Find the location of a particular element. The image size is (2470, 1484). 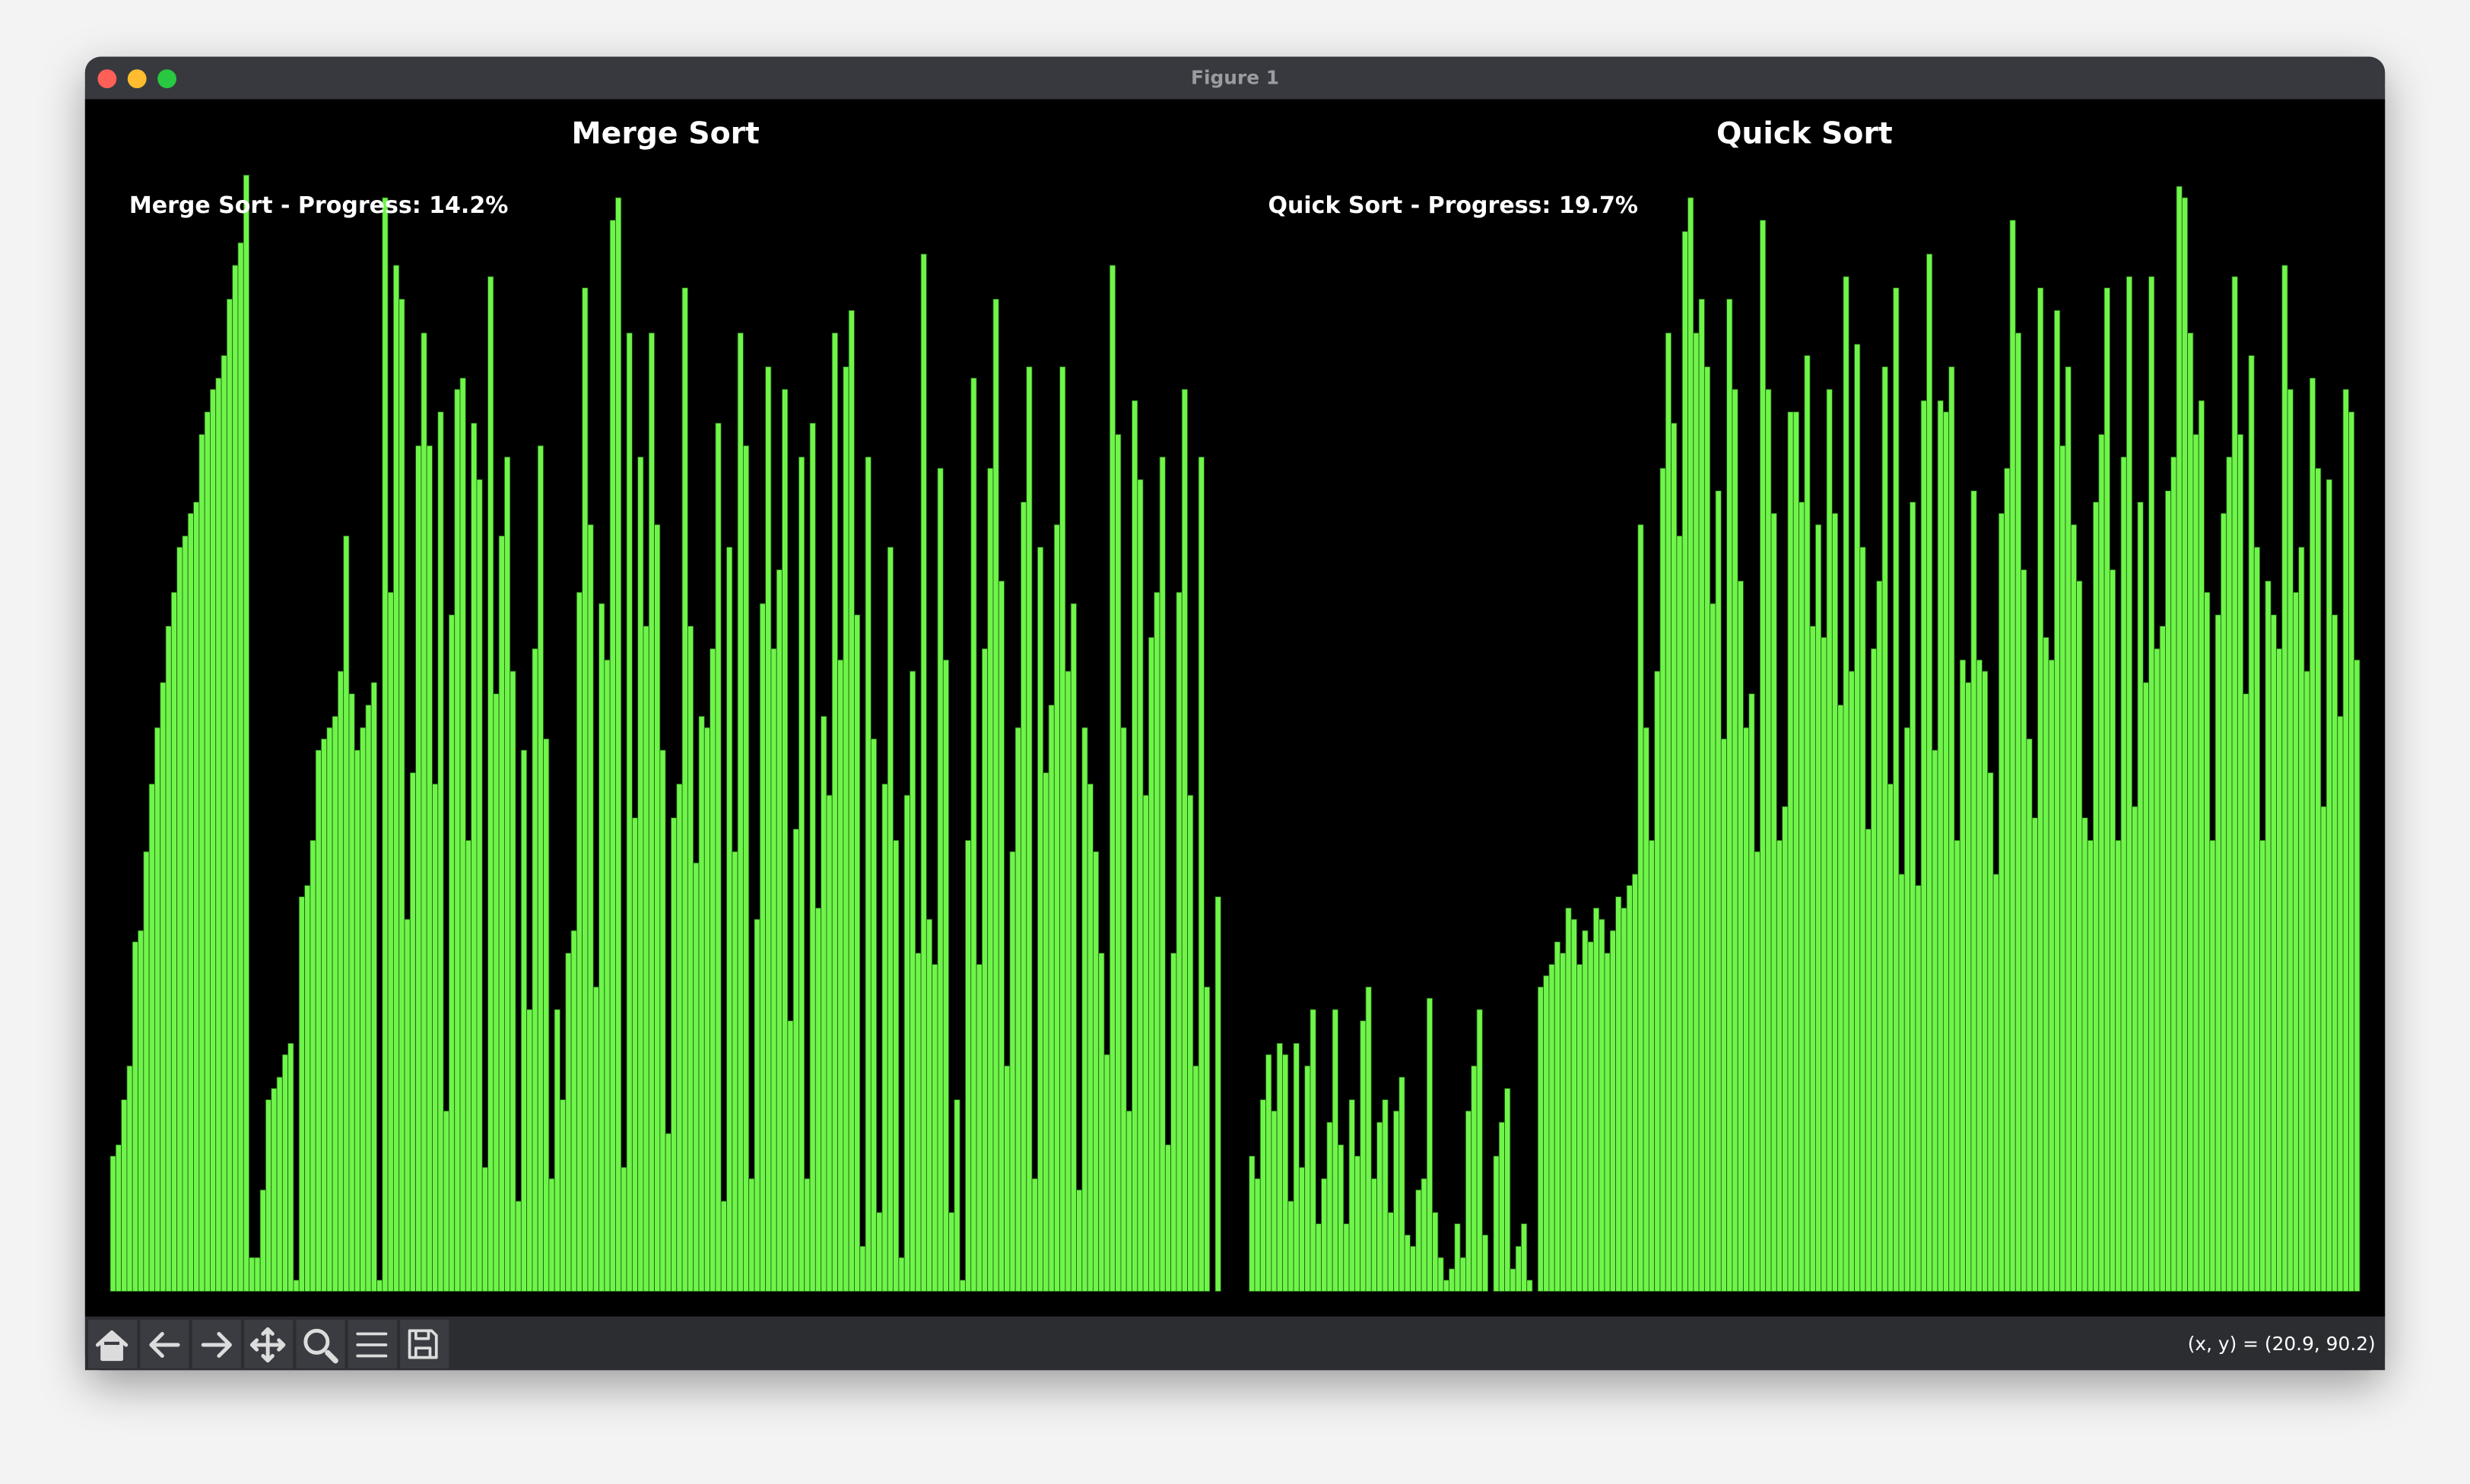

home-button is located at coordinates (113, 1344).